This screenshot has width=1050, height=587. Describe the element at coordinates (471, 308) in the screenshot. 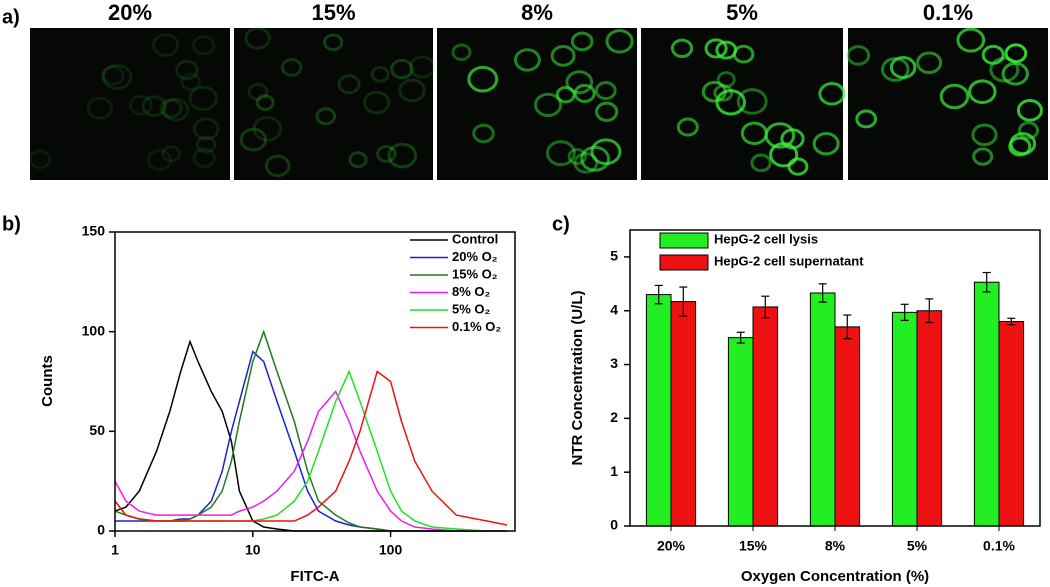

I see `legend-label: 5% O₂` at that location.